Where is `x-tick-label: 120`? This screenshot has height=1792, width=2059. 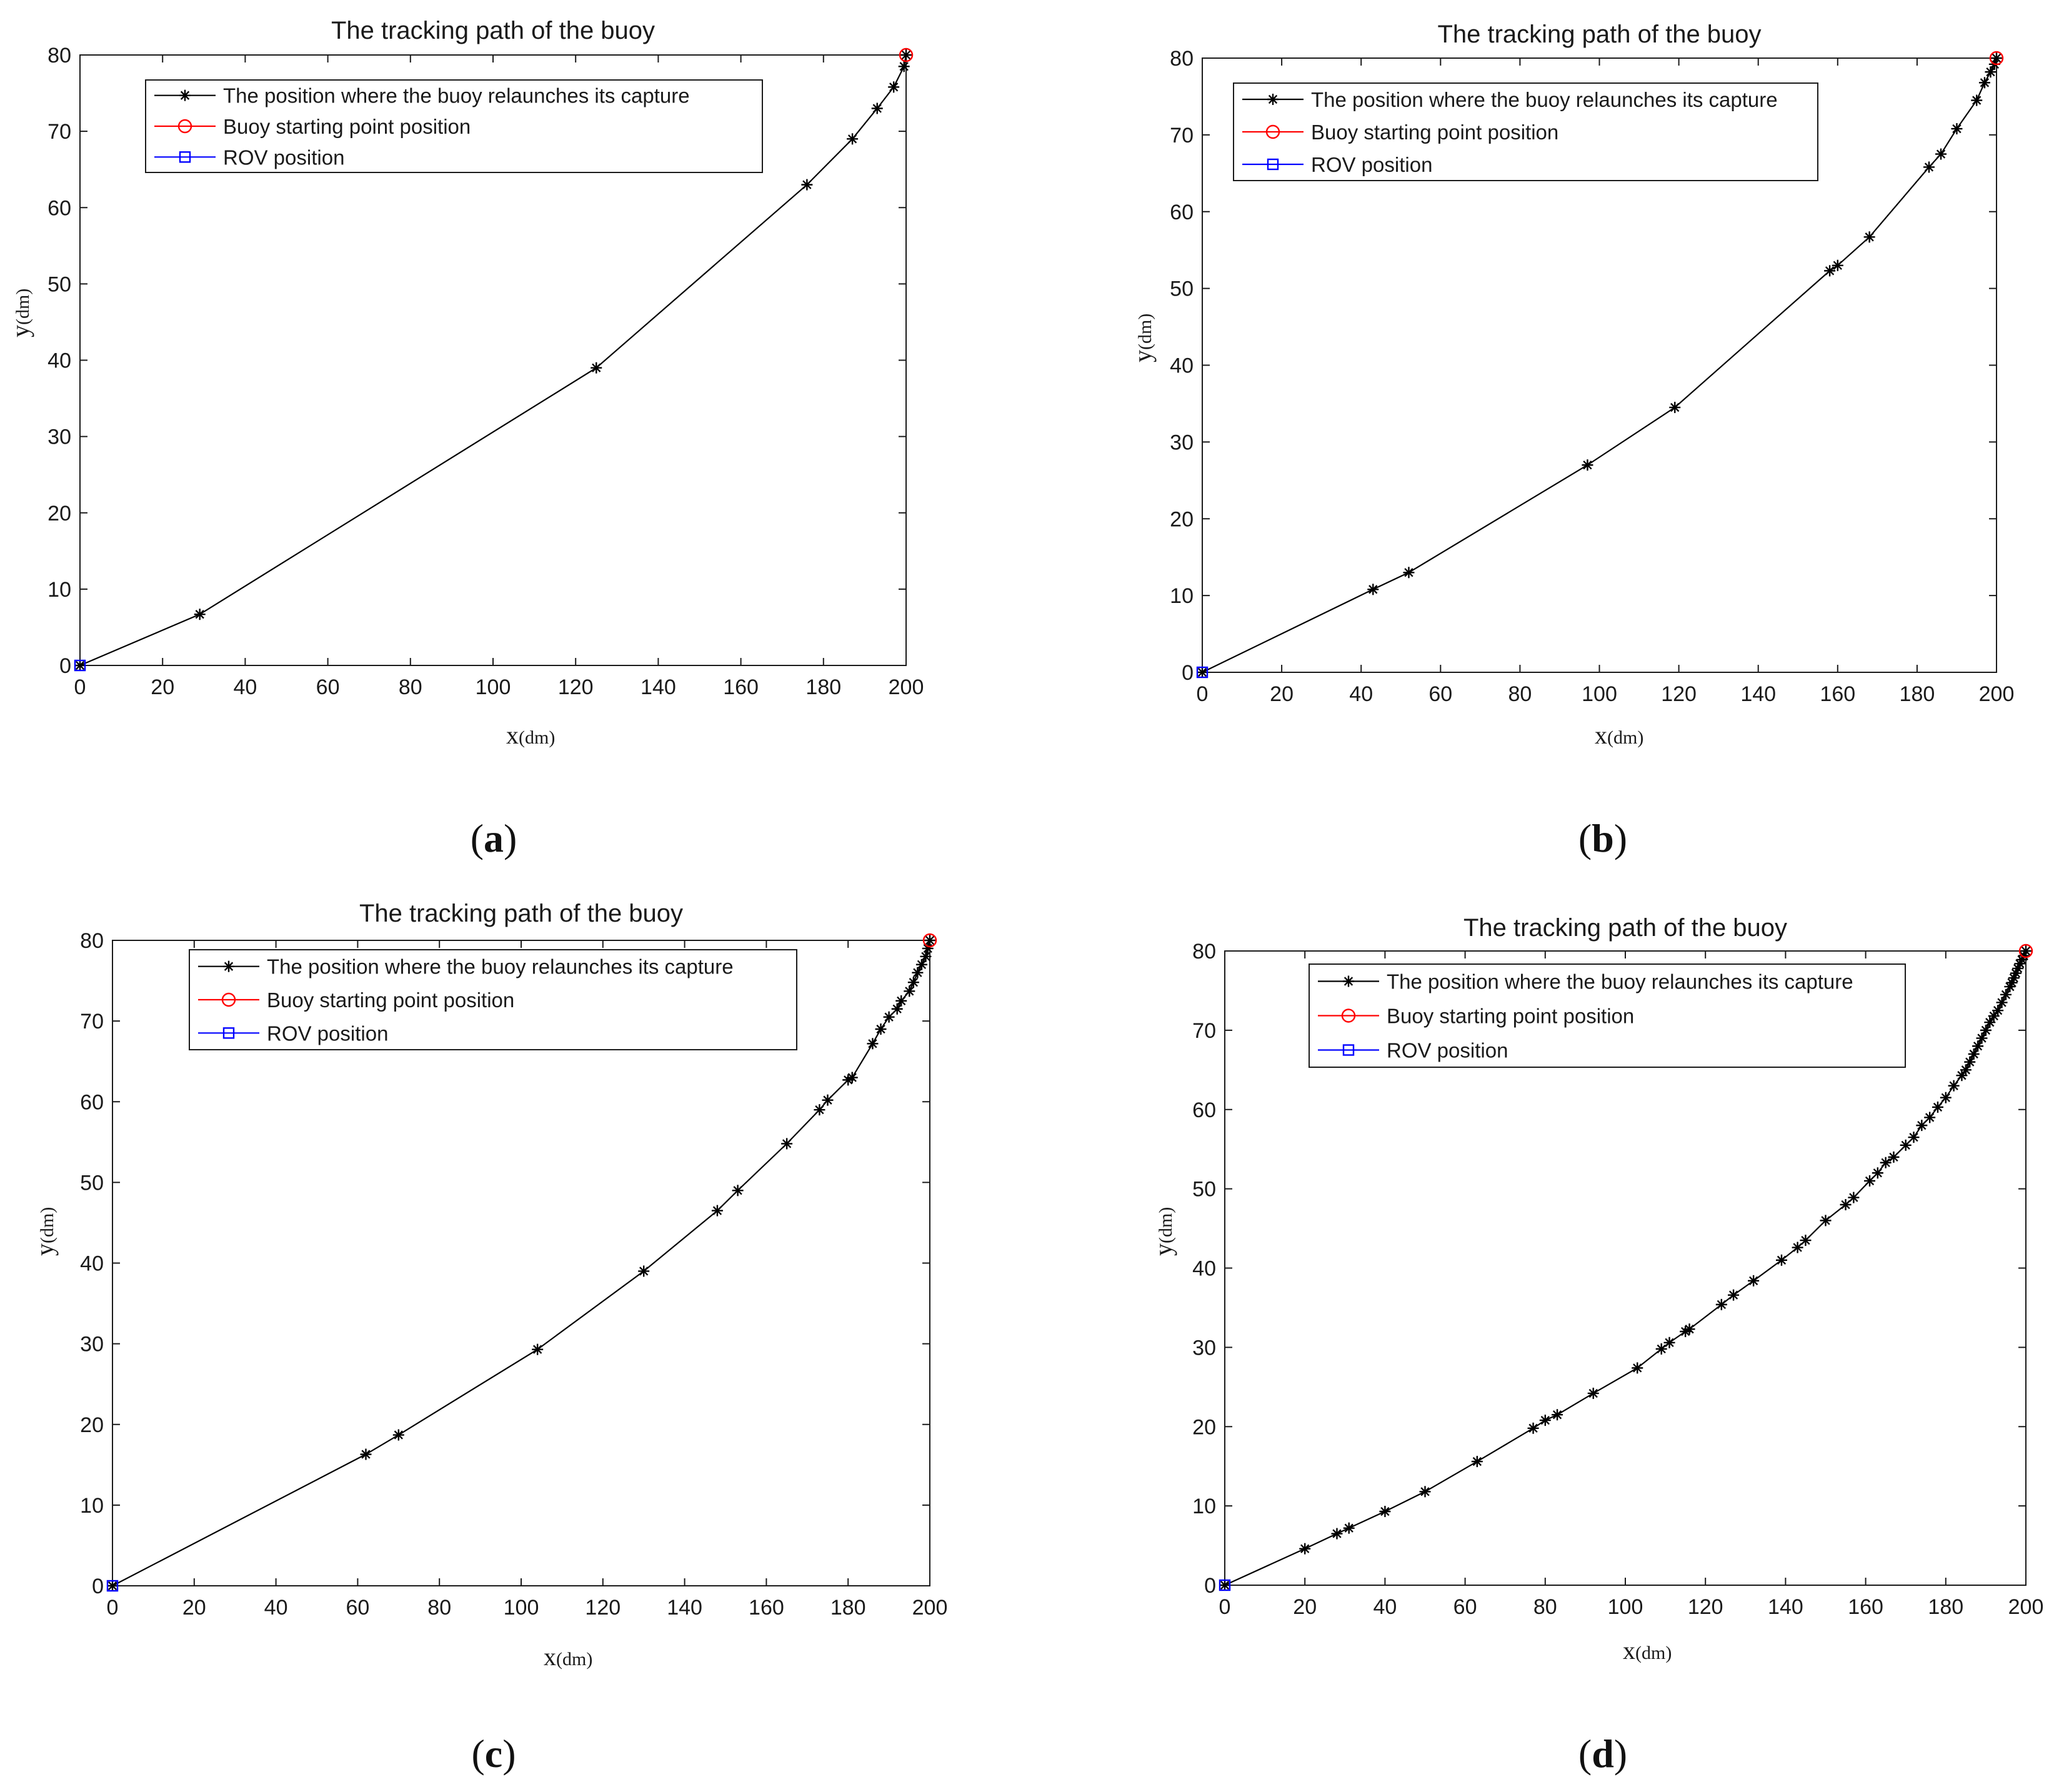
x-tick-label: 120 is located at coordinates (576, 687).